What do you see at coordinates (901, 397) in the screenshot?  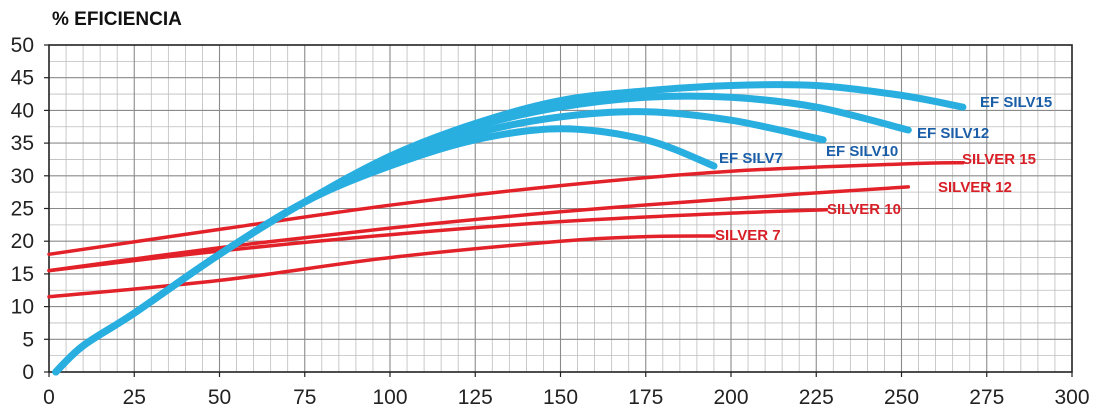 I see `x-tick-label: 250` at bounding box center [901, 397].